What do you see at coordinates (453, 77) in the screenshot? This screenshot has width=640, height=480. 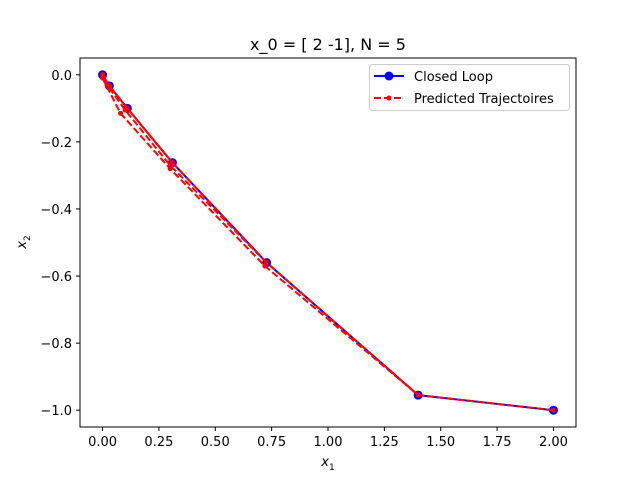 I see `legend-label-closed-loop: Closed Loop` at bounding box center [453, 77].